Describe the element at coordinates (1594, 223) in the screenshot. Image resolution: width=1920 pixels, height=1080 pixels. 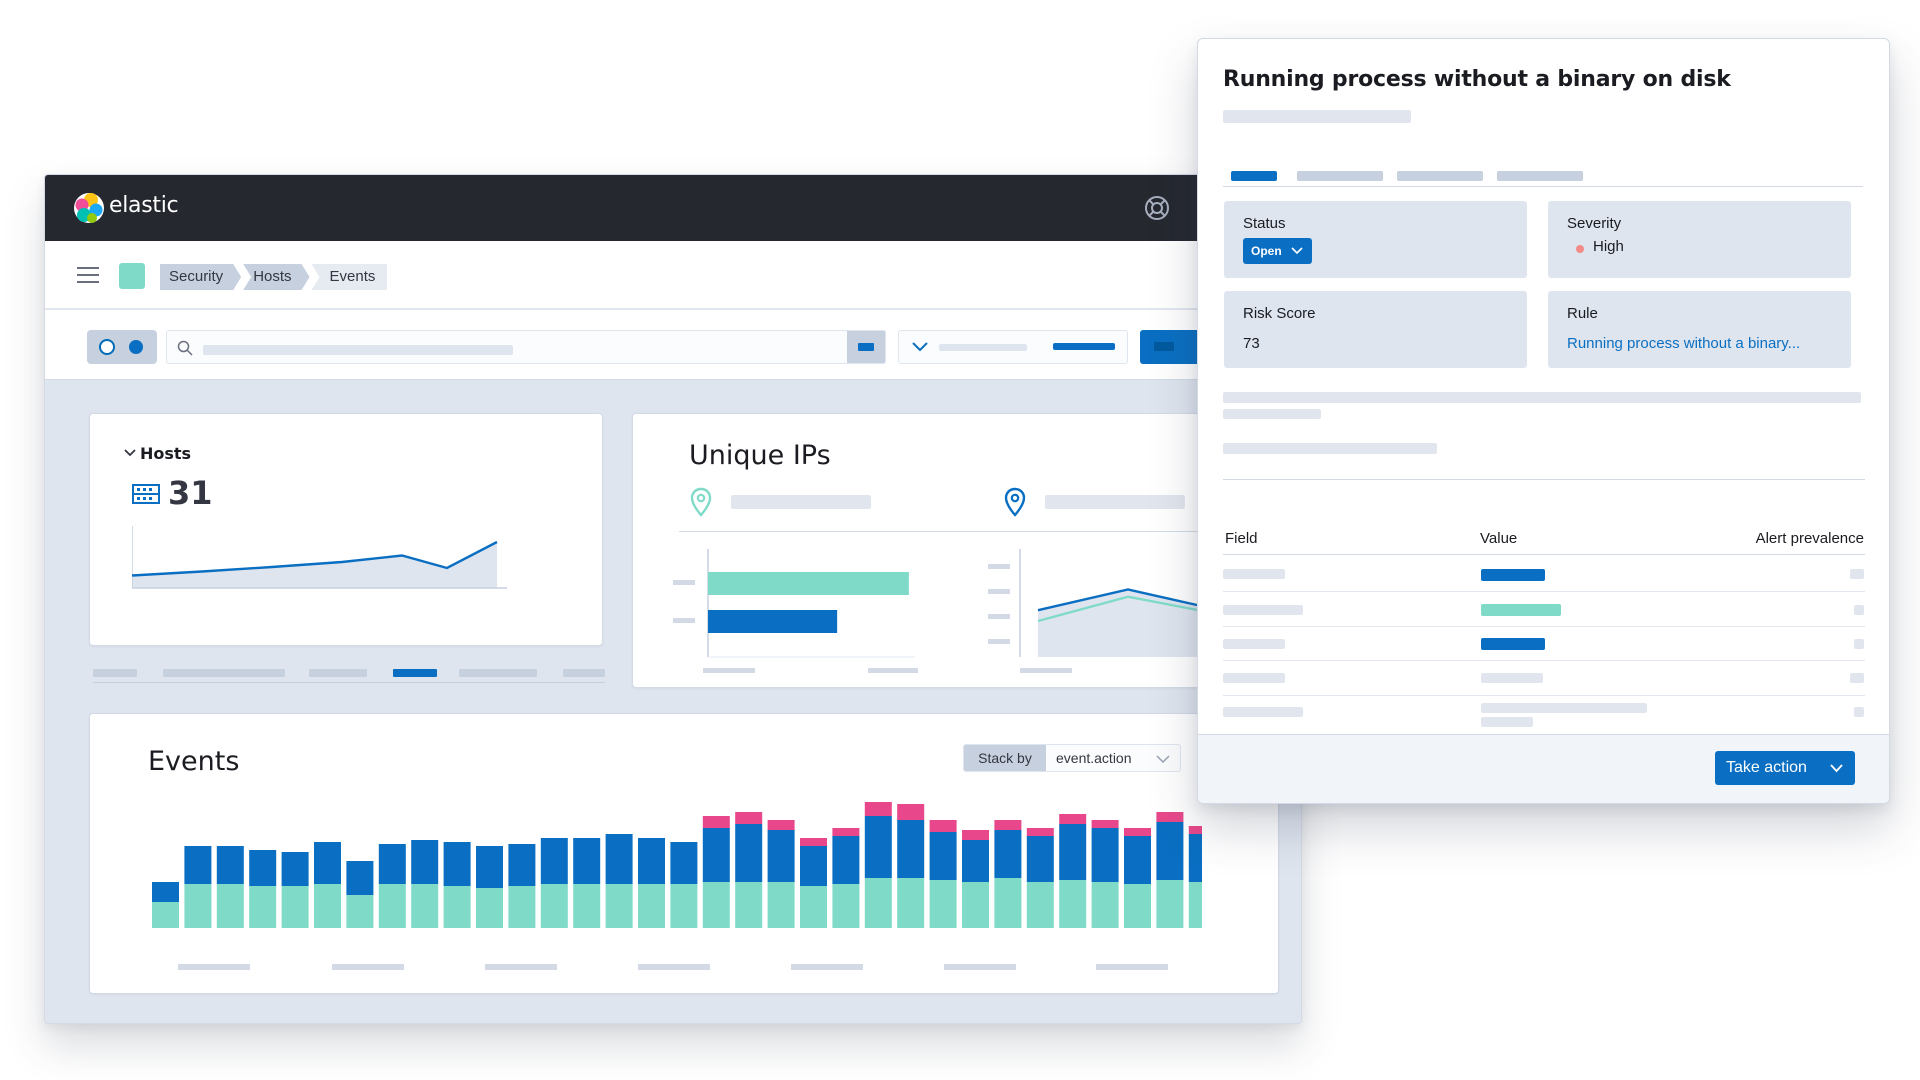
I see `severity-label: Severity` at that location.